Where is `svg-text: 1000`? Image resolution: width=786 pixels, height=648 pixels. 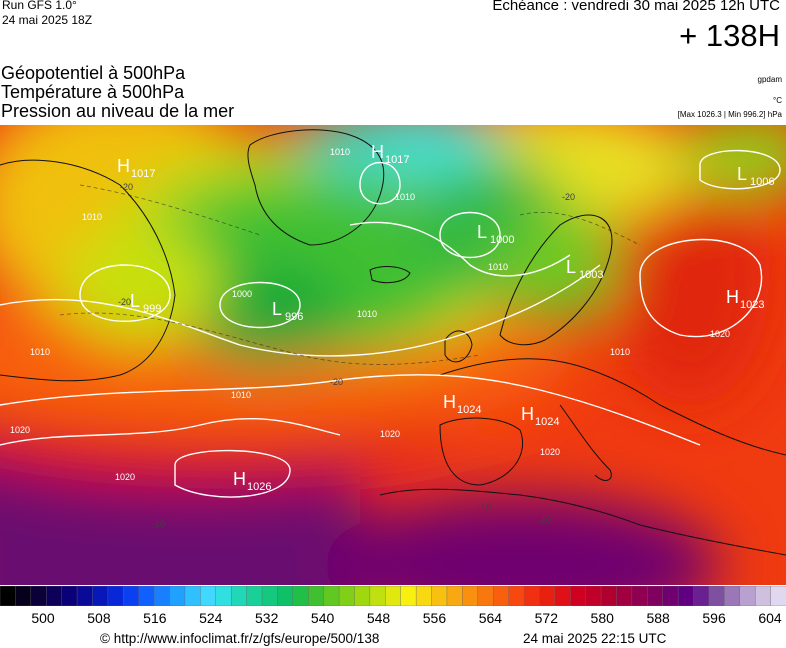 svg-text: 1000 is located at coordinates (502, 240).